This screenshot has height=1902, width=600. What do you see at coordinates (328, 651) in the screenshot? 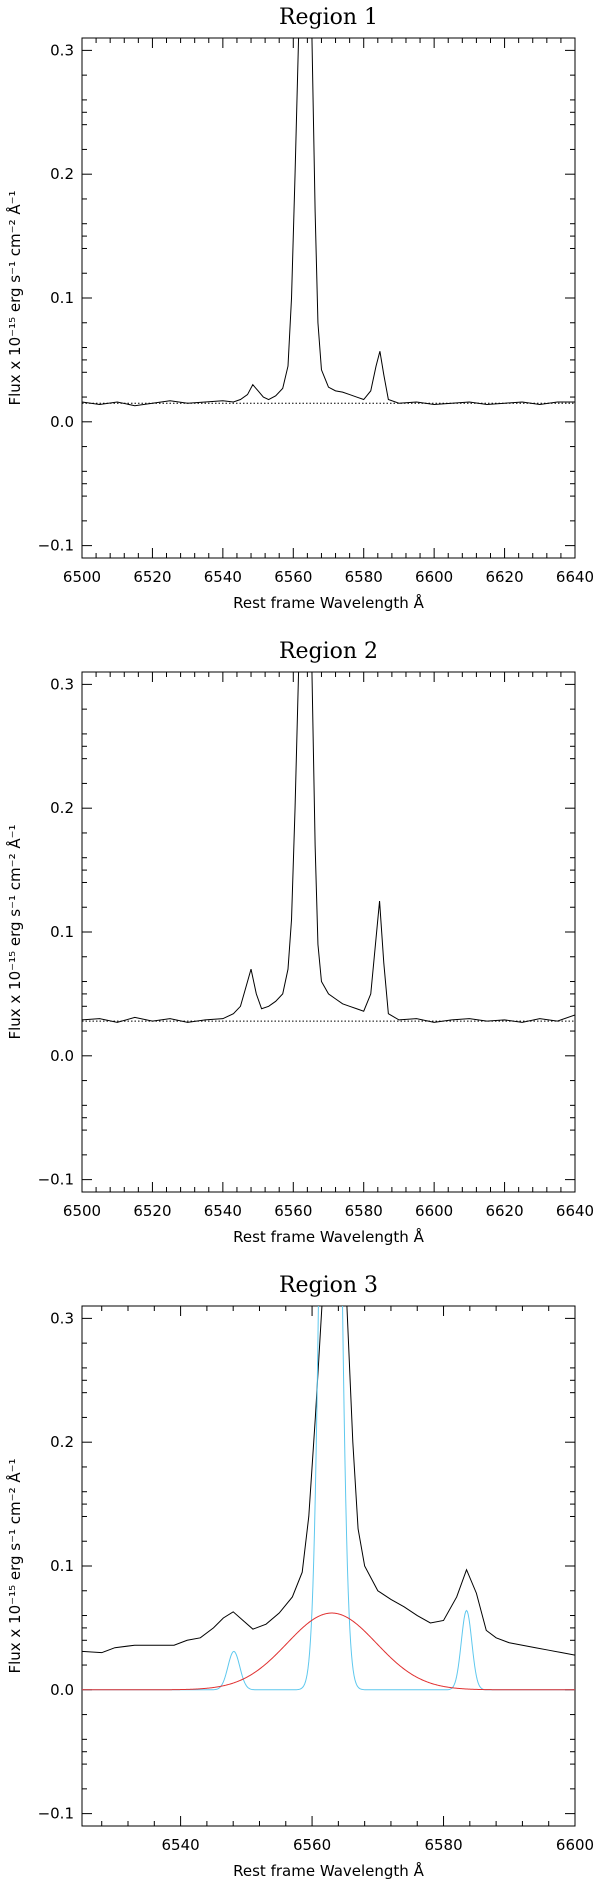
I see `chart-title: Region 2` at bounding box center [328, 651].